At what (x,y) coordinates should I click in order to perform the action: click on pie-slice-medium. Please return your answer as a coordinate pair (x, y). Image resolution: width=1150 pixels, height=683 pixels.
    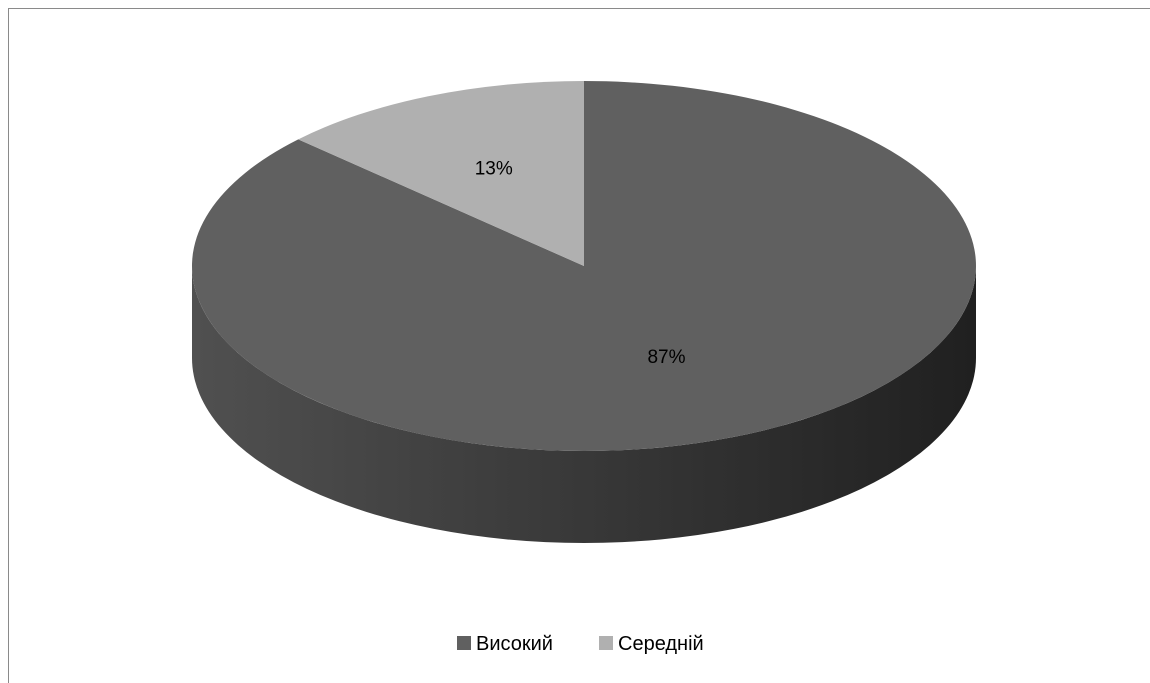
    Looking at the image, I should click on (441, 173).